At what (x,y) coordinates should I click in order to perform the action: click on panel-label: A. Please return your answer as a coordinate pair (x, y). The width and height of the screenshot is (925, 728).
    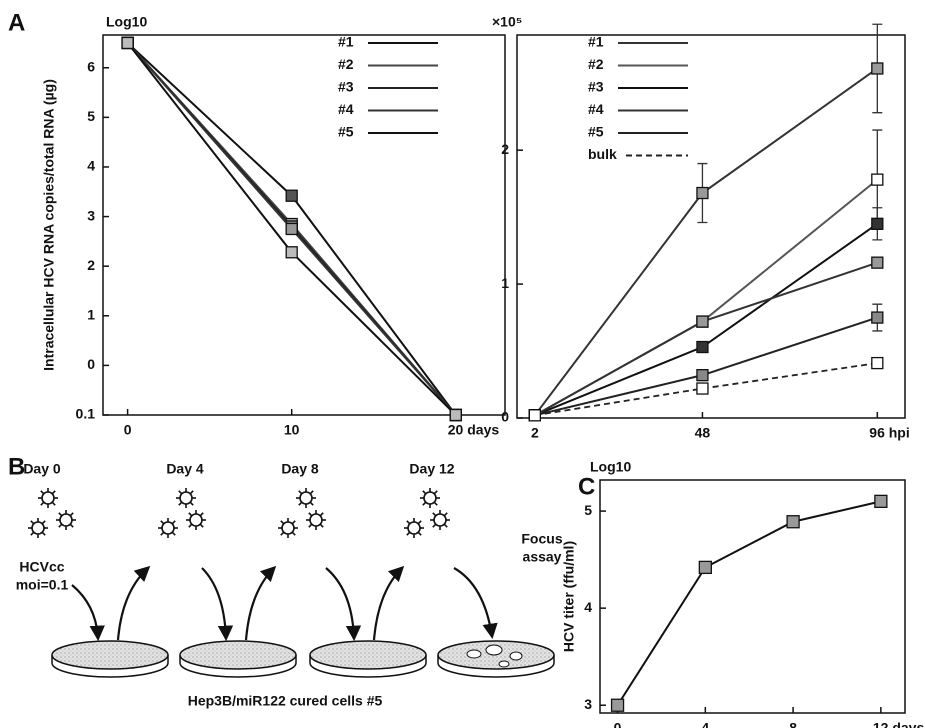
    Looking at the image, I should click on (16, 22).